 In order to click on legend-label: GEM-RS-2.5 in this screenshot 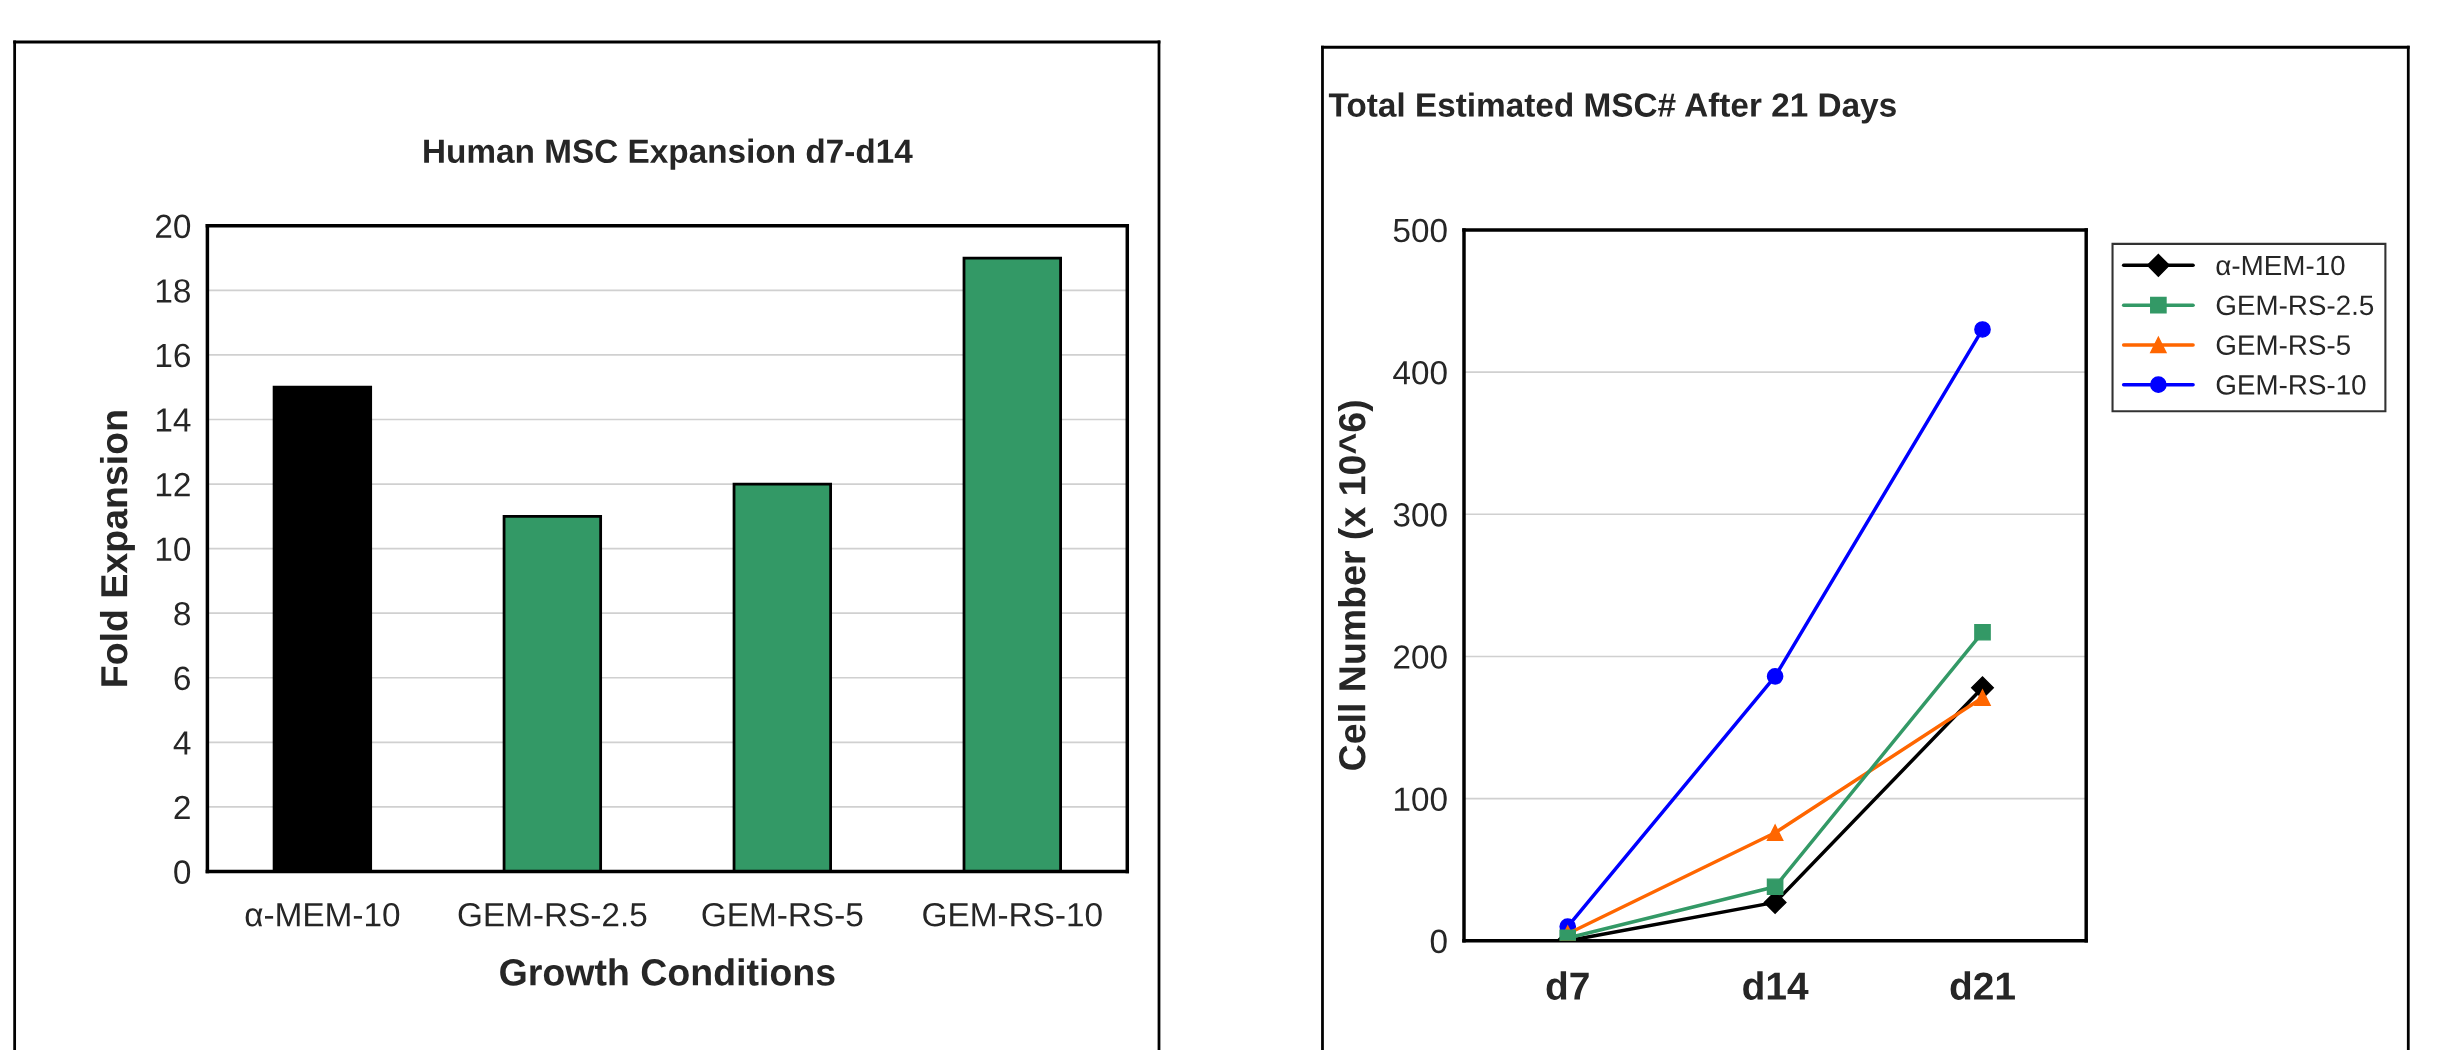, I will do `click(2295, 305)`.